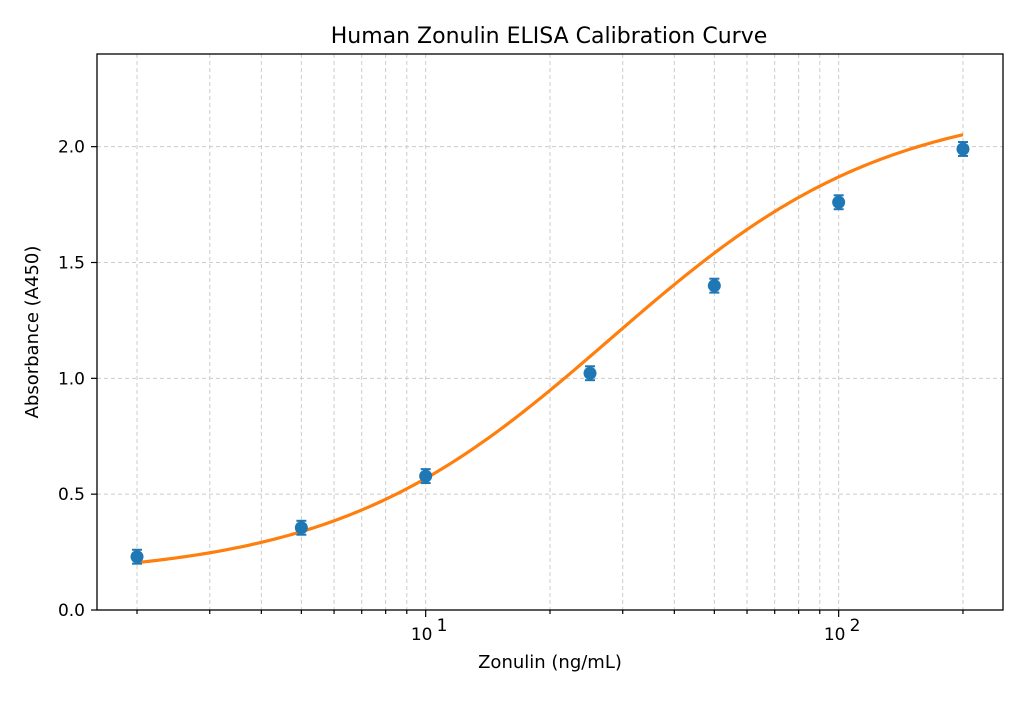  What do you see at coordinates (32, 332) in the screenshot?
I see `y-axis-label: Absorbance (A450)` at bounding box center [32, 332].